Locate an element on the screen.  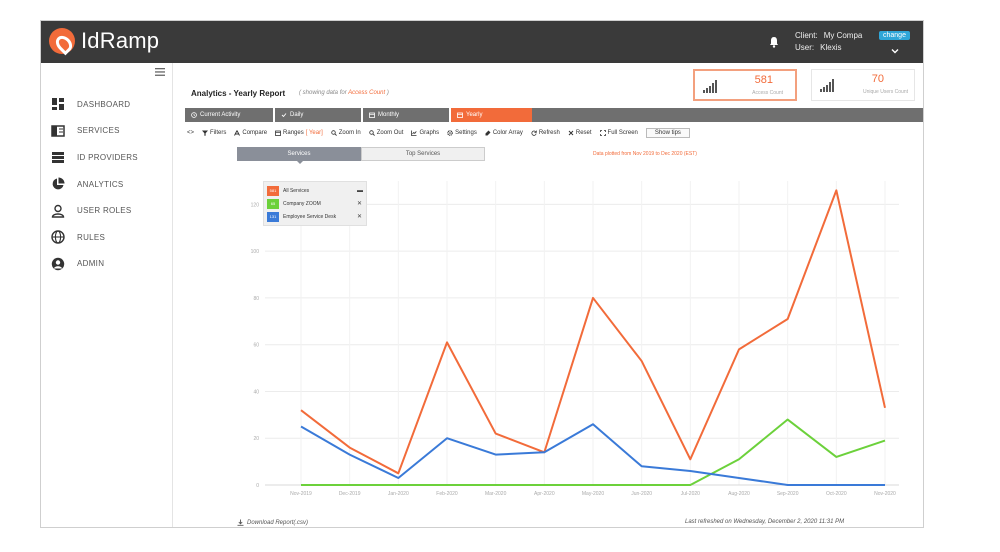
subtab-top-services: Top Services is located at coordinates (423, 154).